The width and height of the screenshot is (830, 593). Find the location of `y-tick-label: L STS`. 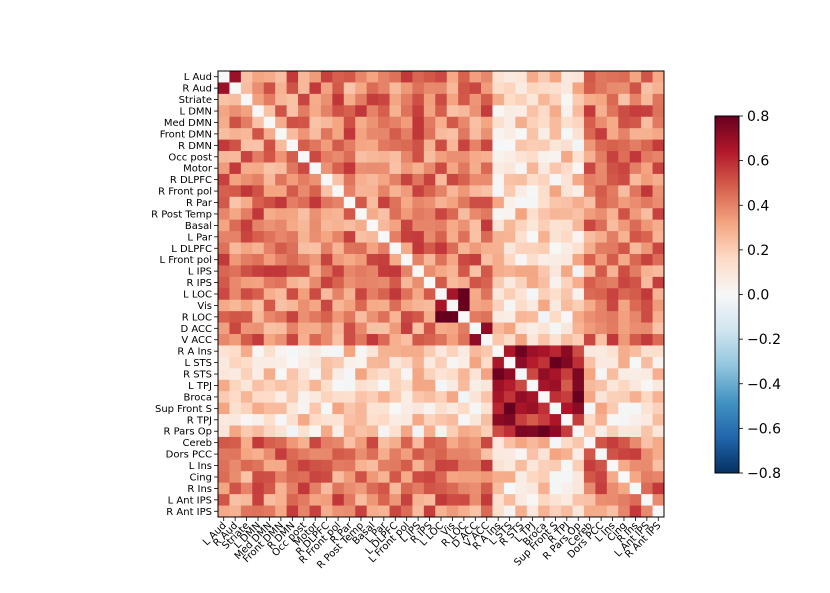

y-tick-label: L STS is located at coordinates (198, 363).